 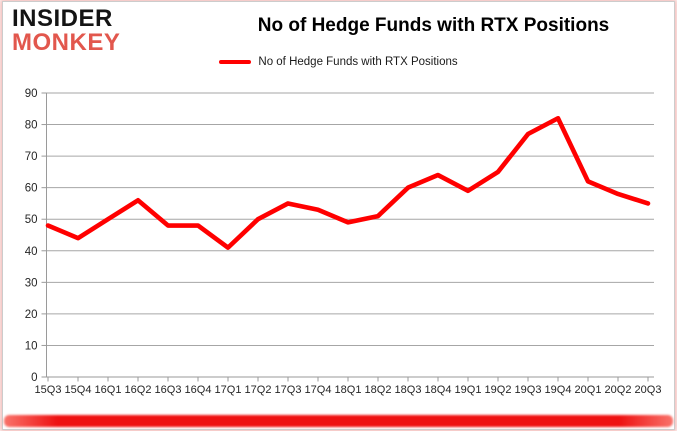 What do you see at coordinates (528, 390) in the screenshot?
I see `svg-text: 19Q3` at bounding box center [528, 390].